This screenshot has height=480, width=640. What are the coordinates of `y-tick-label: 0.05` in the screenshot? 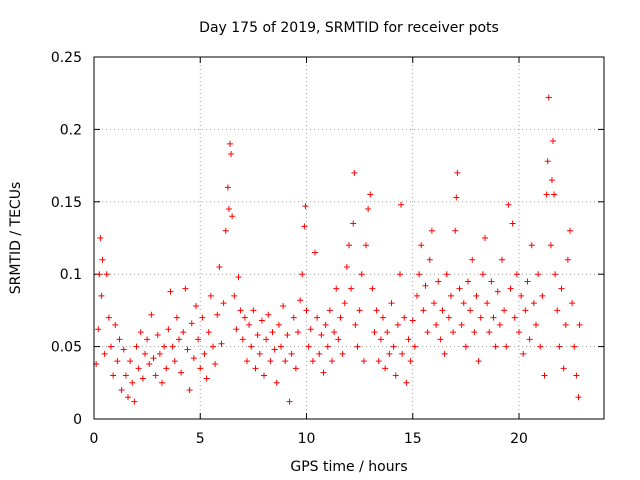 It's located at (66, 348).